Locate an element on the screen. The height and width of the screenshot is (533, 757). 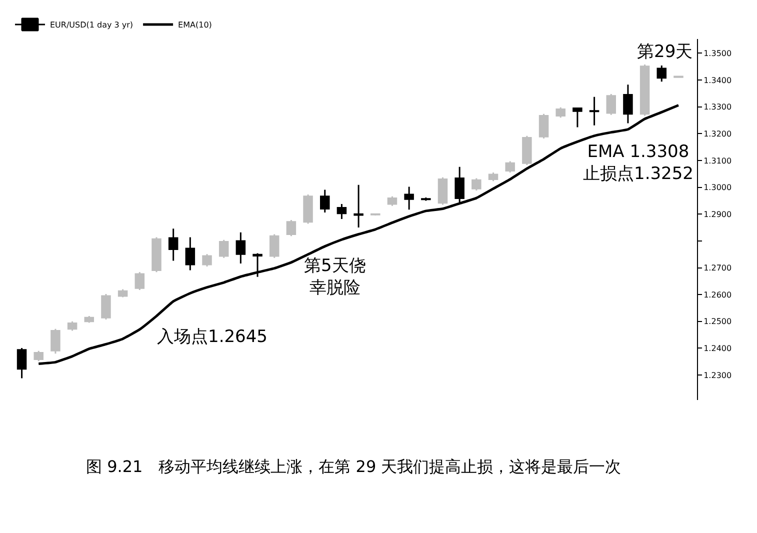
annotation: 入场点1.2645 is located at coordinates (212, 337).